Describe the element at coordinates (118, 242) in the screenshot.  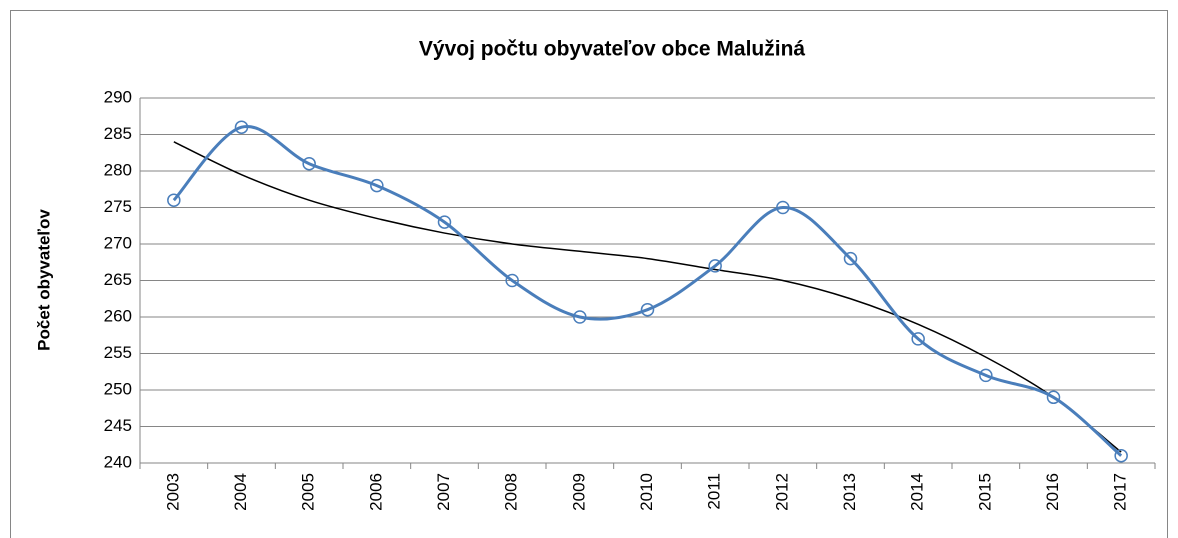
I see `y-tick-label: 270` at that location.